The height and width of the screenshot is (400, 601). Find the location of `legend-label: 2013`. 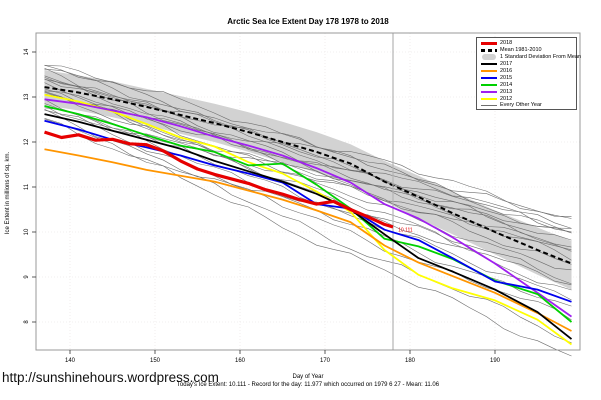

legend-label: 2013 is located at coordinates (506, 91).